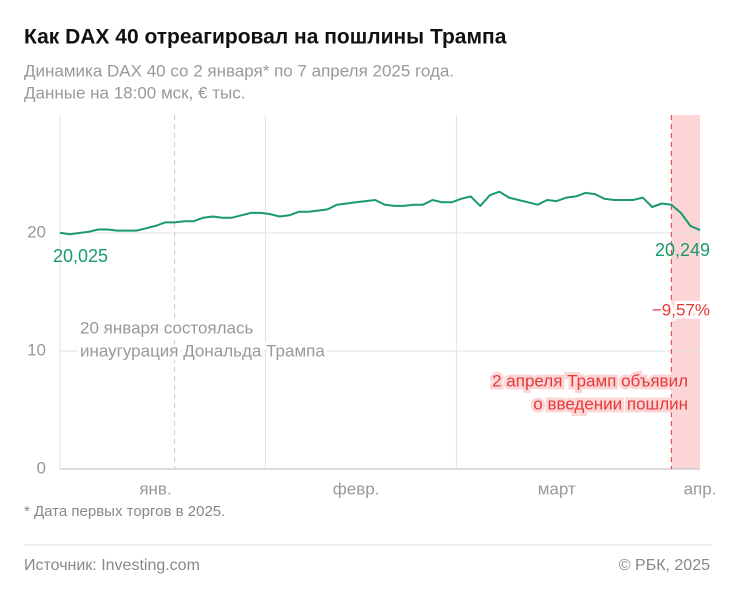 The width and height of the screenshot is (736, 600). Describe the element at coordinates (36, 349) in the screenshot. I see `y-tick-label: 10` at that location.